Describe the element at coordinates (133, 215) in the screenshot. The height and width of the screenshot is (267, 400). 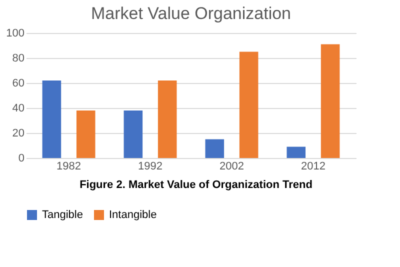
I see `legend-label: Intangible` at that location.